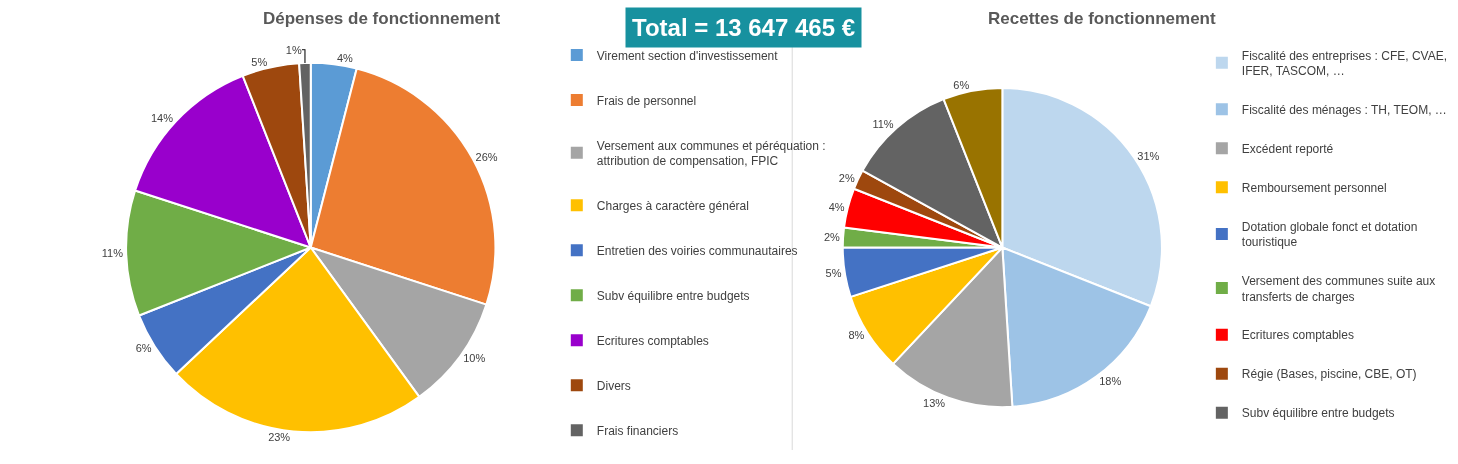 The height and width of the screenshot is (464, 1458). I want to click on data-label: 10%, so click(474, 358).